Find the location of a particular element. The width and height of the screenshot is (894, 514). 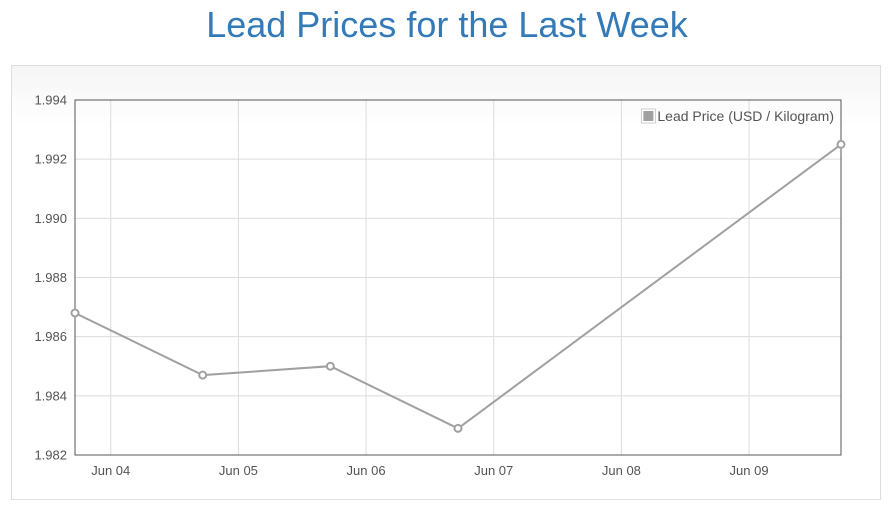

x-tick-label: Jun 05 is located at coordinates (238, 470).